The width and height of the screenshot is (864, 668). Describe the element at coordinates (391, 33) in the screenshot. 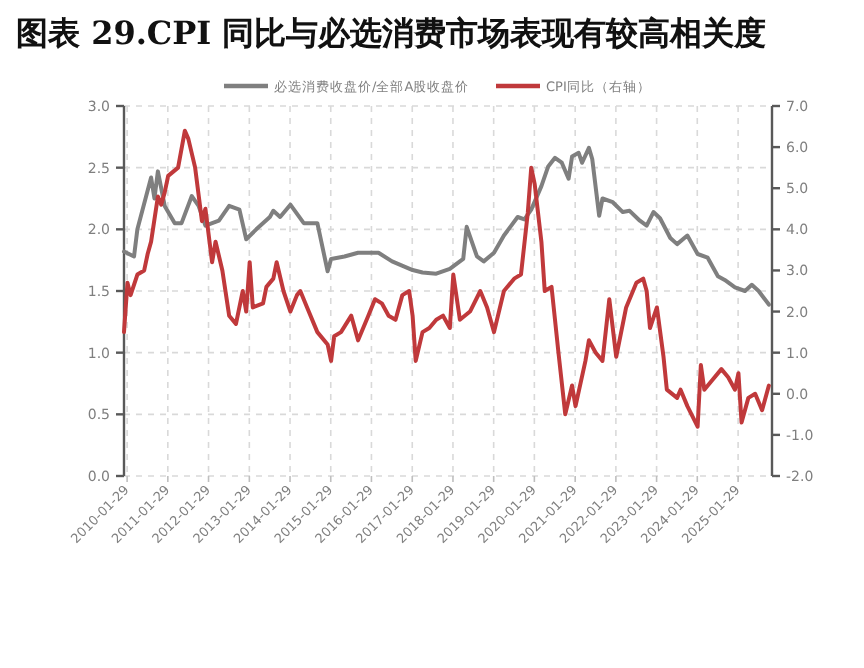

I see `chart-title: 图表 29.CPI 同比与必选消费市场表现有较高相关度` at that location.